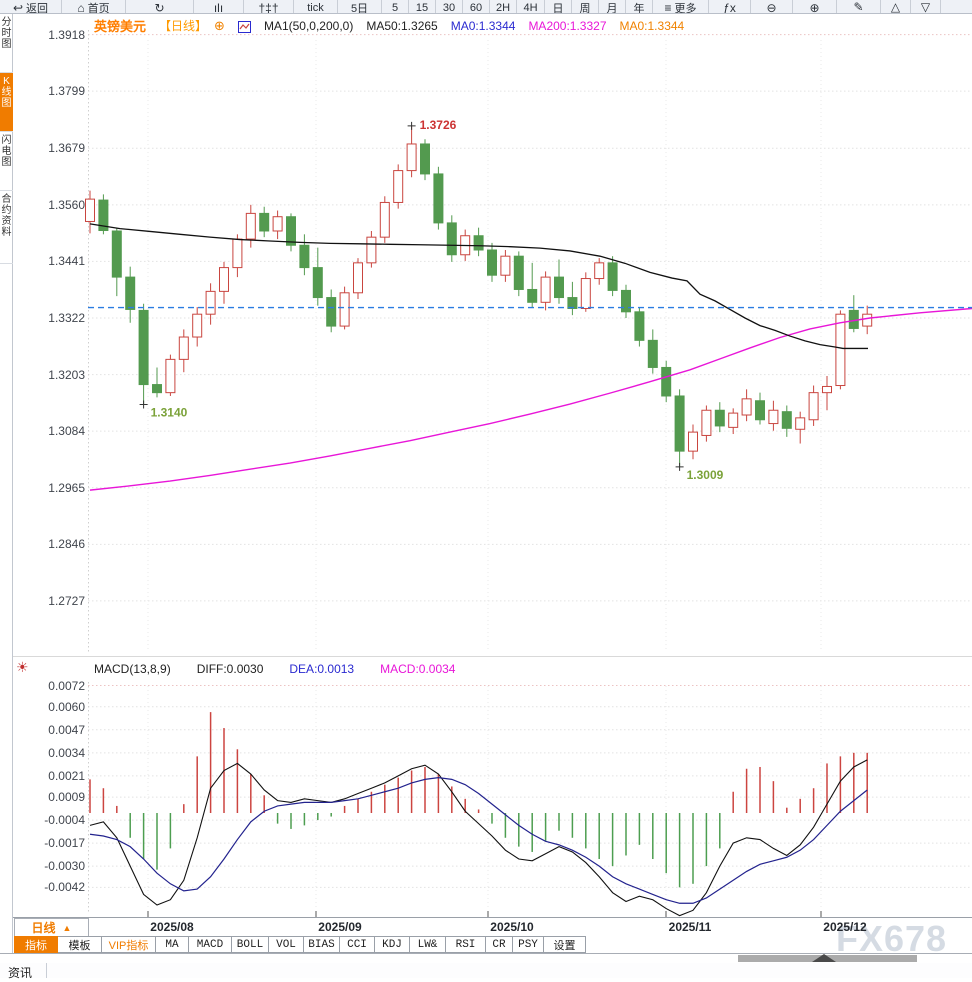 The width and height of the screenshot is (972, 982). What do you see at coordinates (66, 261) in the screenshot?
I see `price-axis-label: 1.3441` at bounding box center [66, 261].